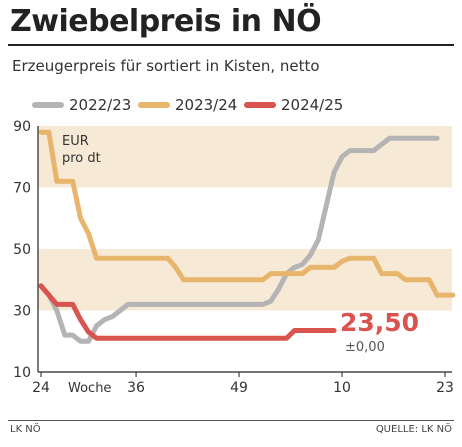  Describe the element at coordinates (239, 388) in the screenshot. I see `x-tick-label: 49` at that location.